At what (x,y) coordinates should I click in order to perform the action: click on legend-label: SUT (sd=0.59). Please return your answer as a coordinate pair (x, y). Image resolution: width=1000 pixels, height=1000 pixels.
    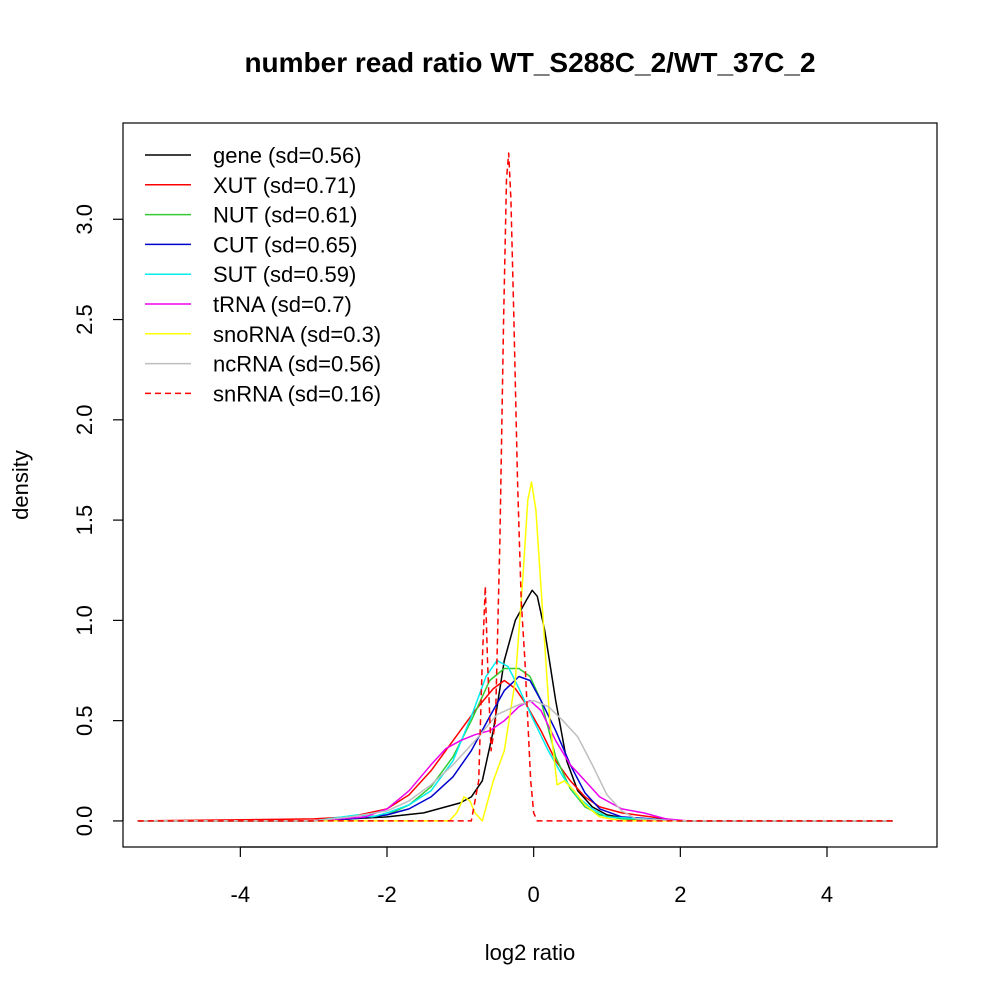
    Looking at the image, I should click on (284, 274).